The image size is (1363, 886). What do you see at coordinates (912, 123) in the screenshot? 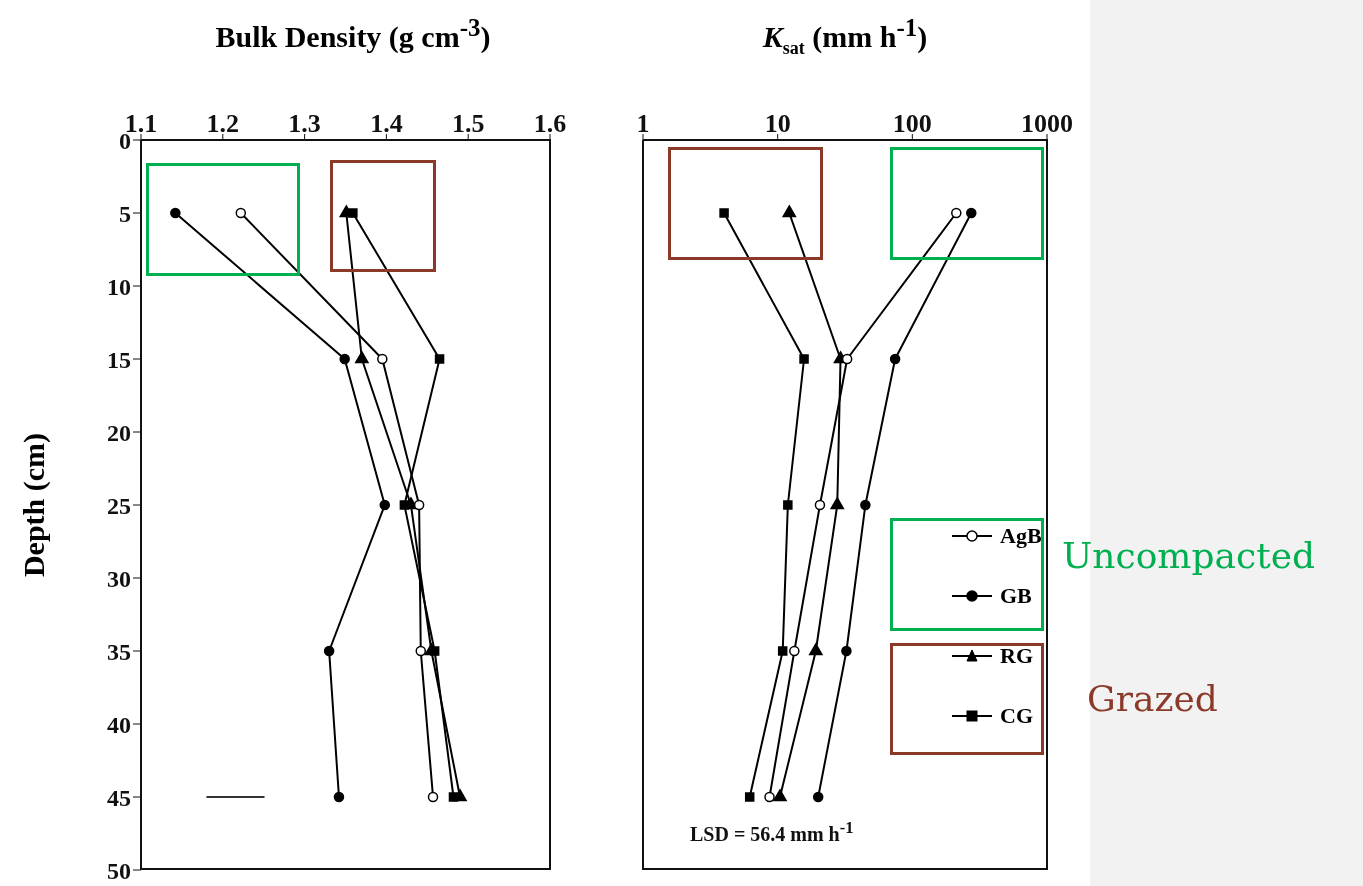
I see `x-tick-label: 100` at bounding box center [912, 123].